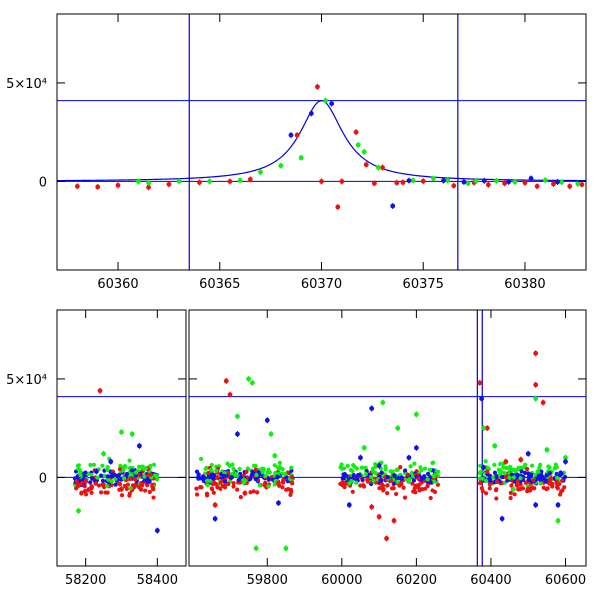 The width and height of the screenshot is (600, 604). I want to click on x-tick-label: 60000, so click(341, 580).